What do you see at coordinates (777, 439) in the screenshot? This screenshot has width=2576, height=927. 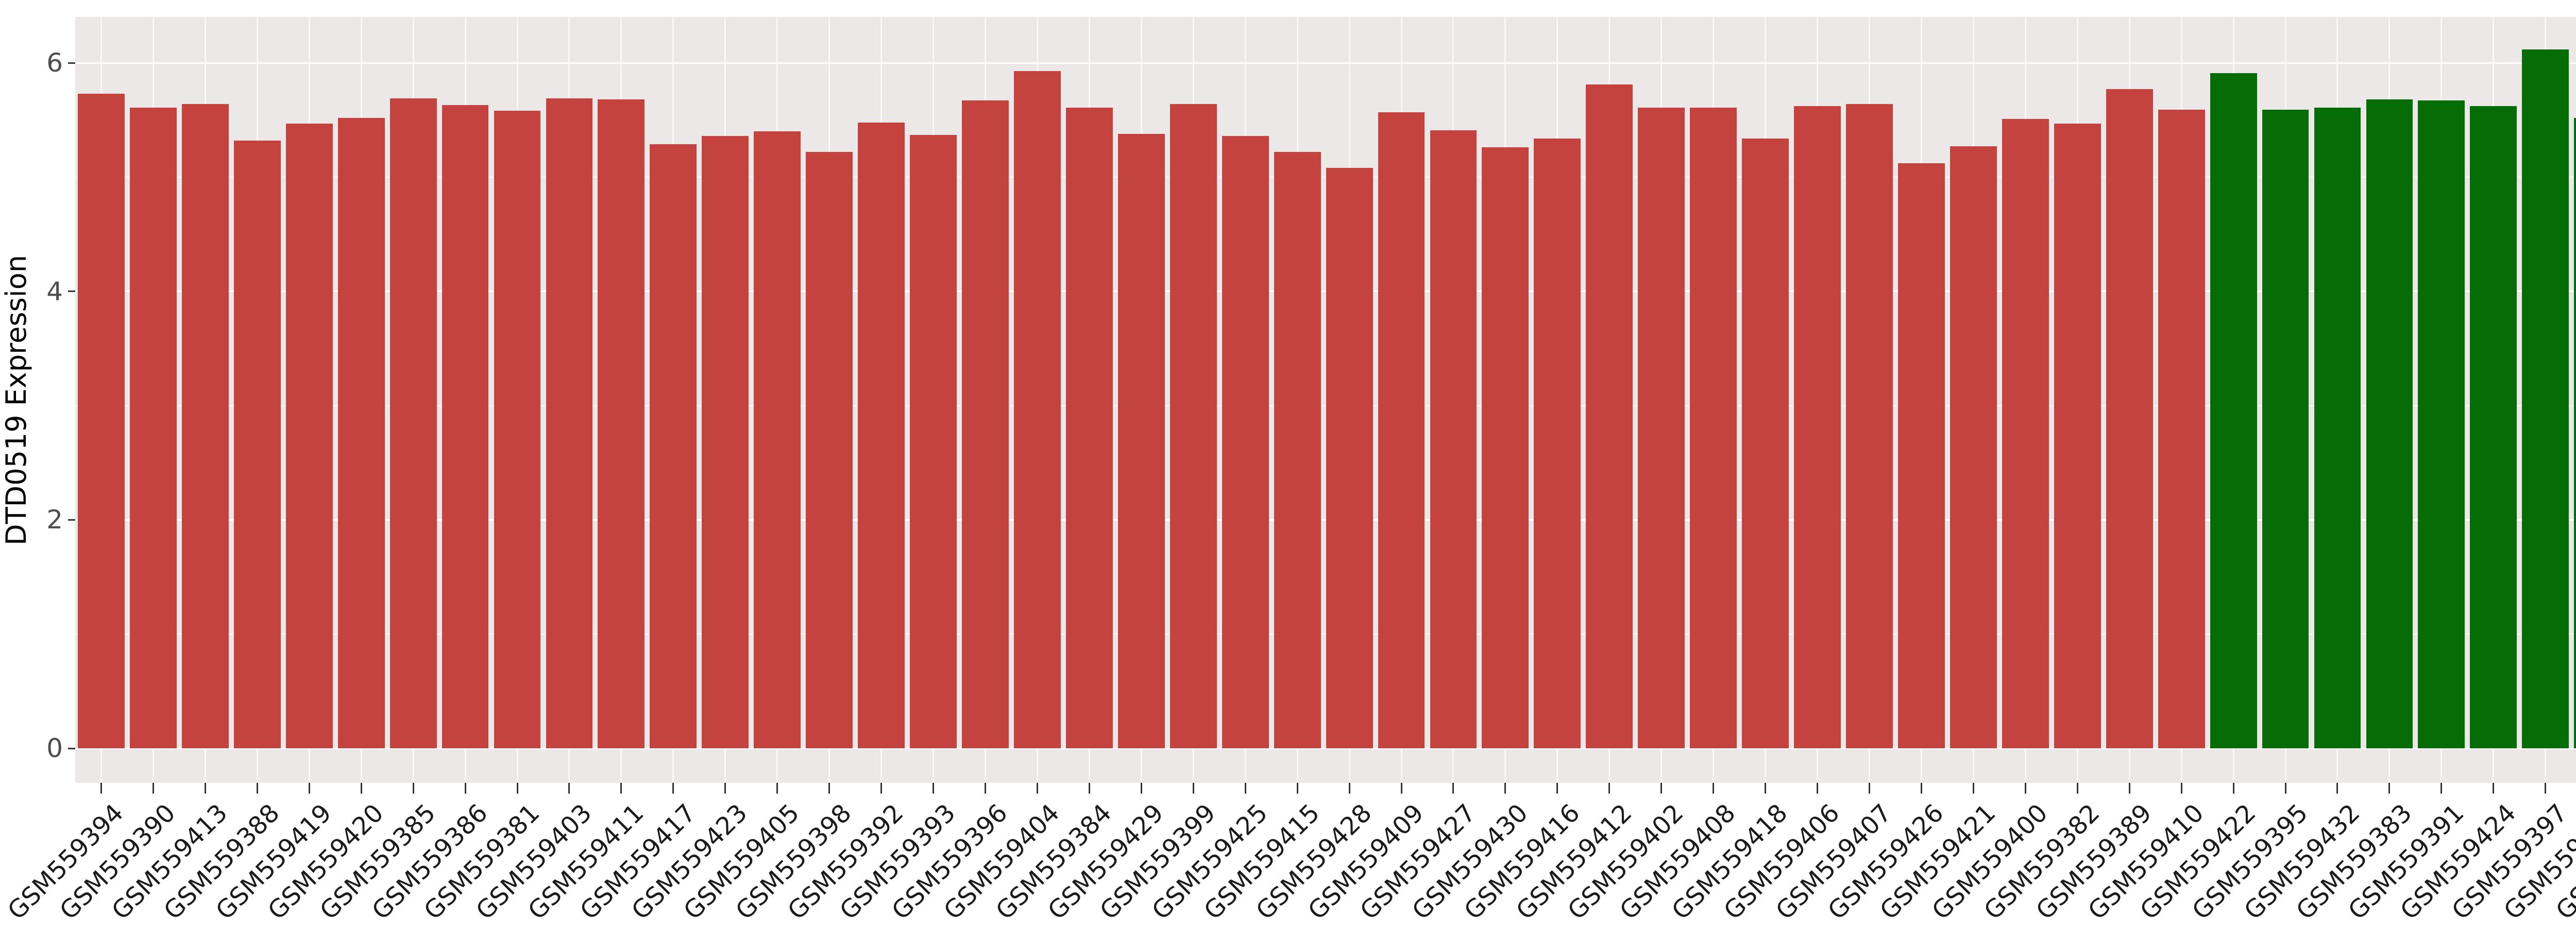 I see `bar-GSM559405` at bounding box center [777, 439].